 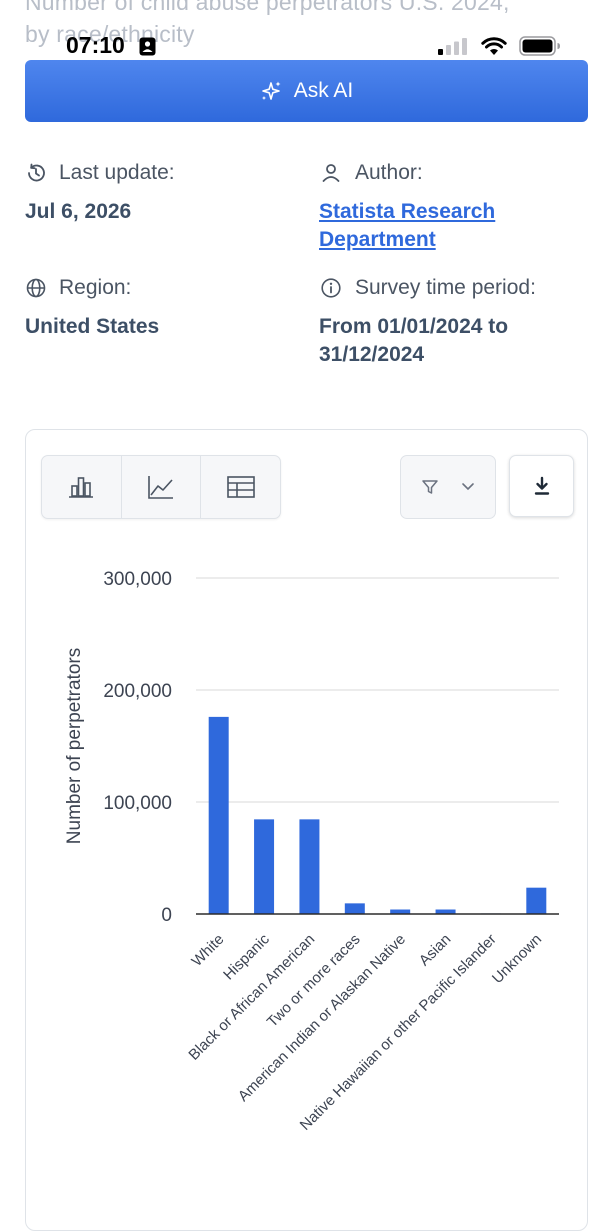 I want to click on region-label: Region:, so click(x=95, y=287).